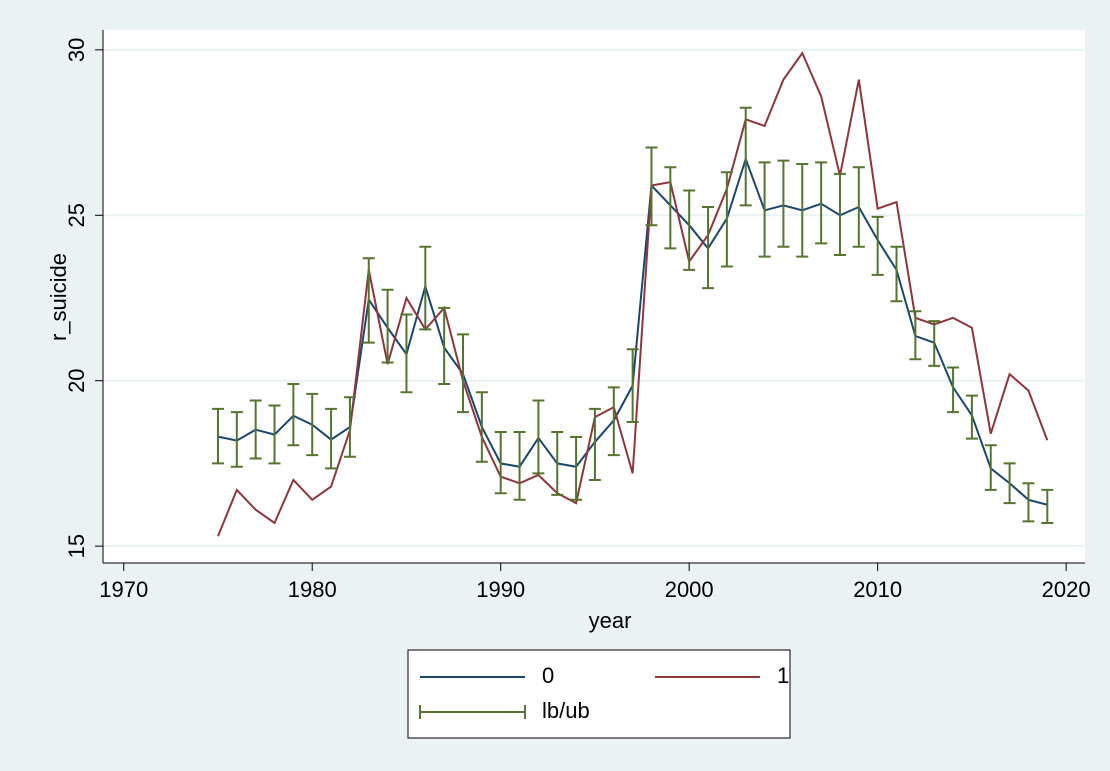 The image size is (1110, 771). Describe the element at coordinates (76, 380) in the screenshot. I see `y-tick-label: 20` at that location.